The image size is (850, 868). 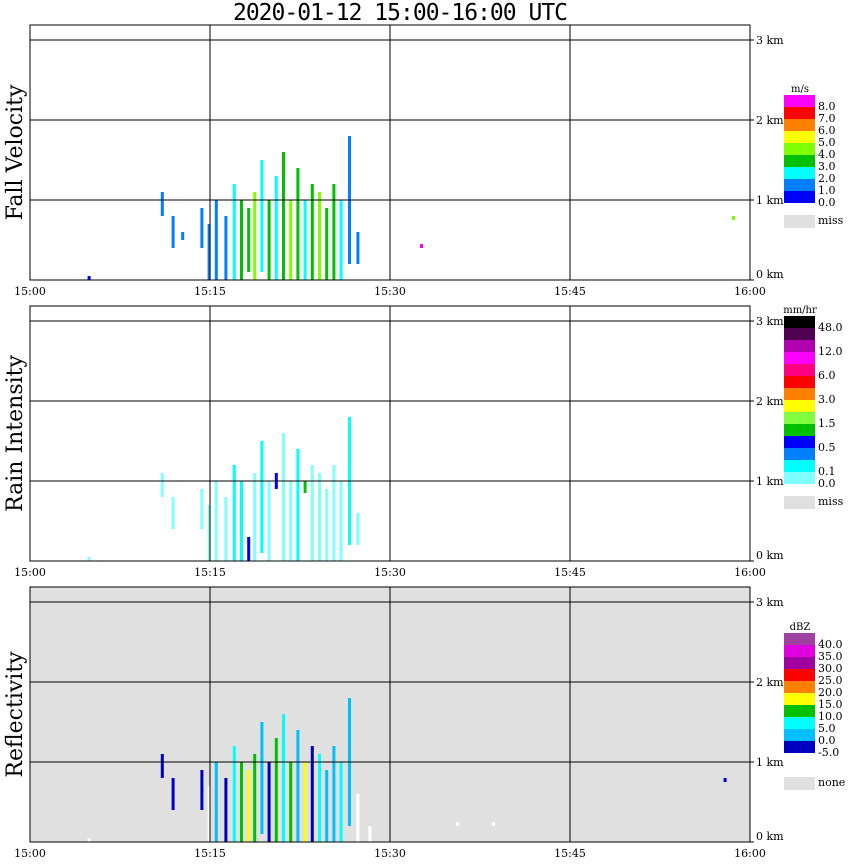 I want to click on colorbar-label: 35.0, so click(x=830, y=656).